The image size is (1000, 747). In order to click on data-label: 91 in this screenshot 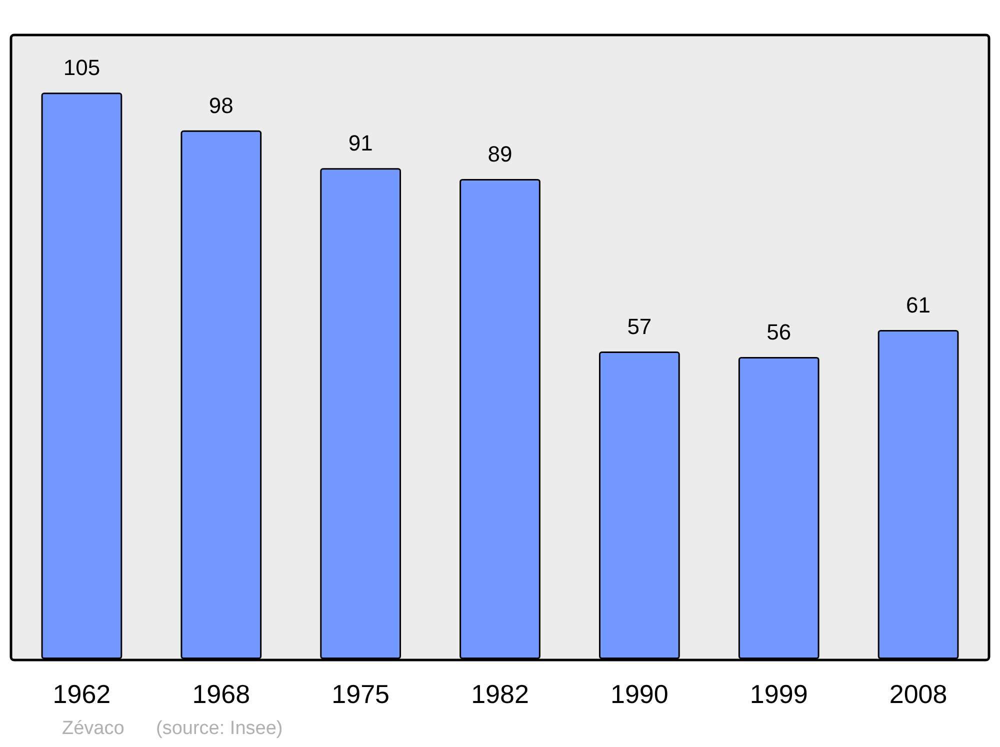, I will do `click(360, 143)`.